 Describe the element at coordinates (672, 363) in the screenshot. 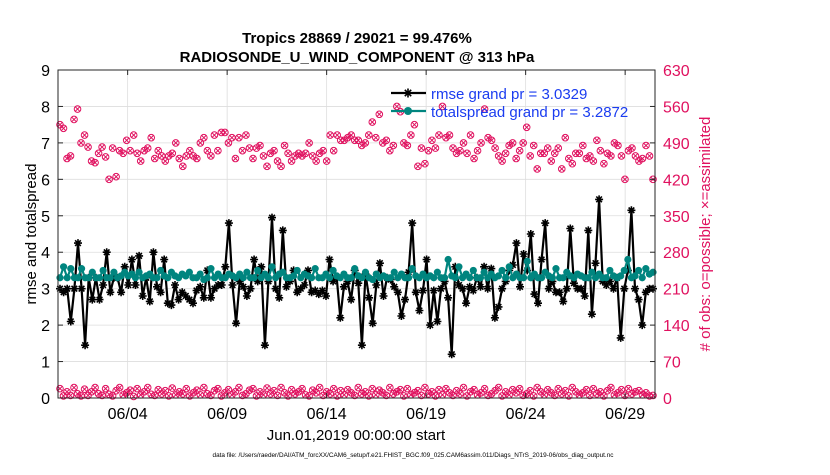

I see `y2-tick-label: 70` at that location.